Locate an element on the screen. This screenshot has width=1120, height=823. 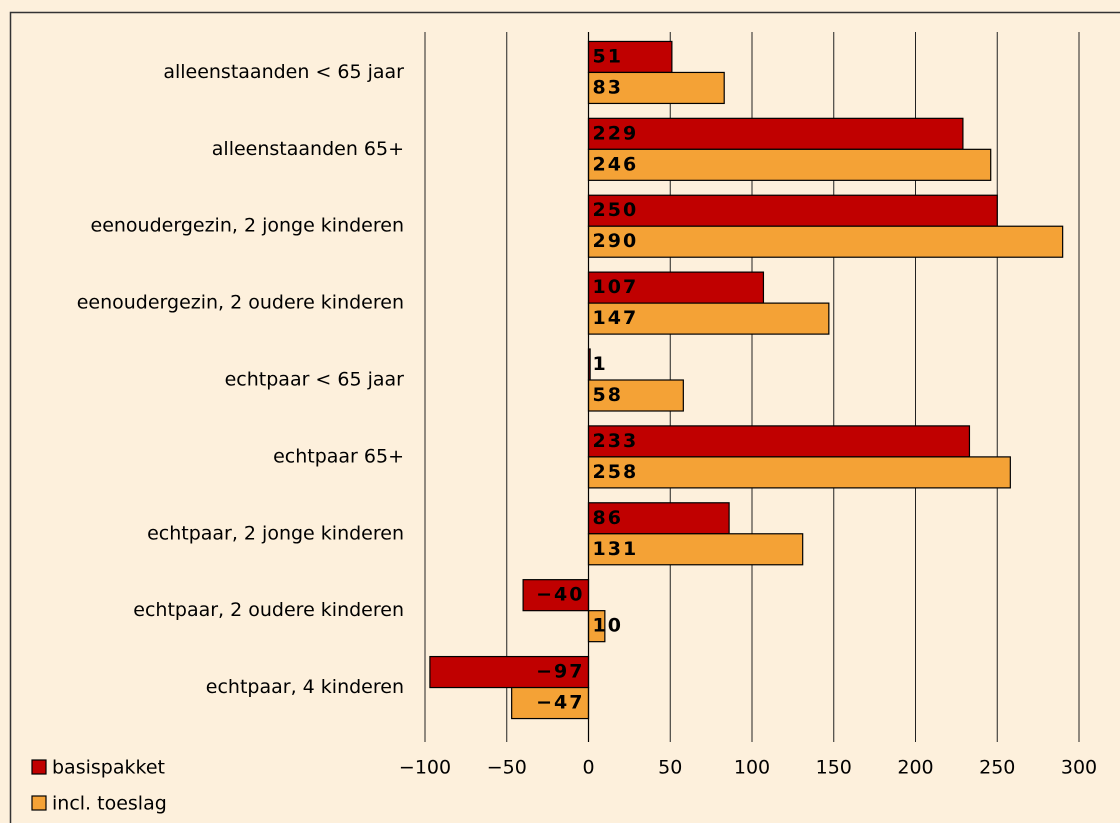
category-label: alleenstaanden 65+ is located at coordinates (308, 149).